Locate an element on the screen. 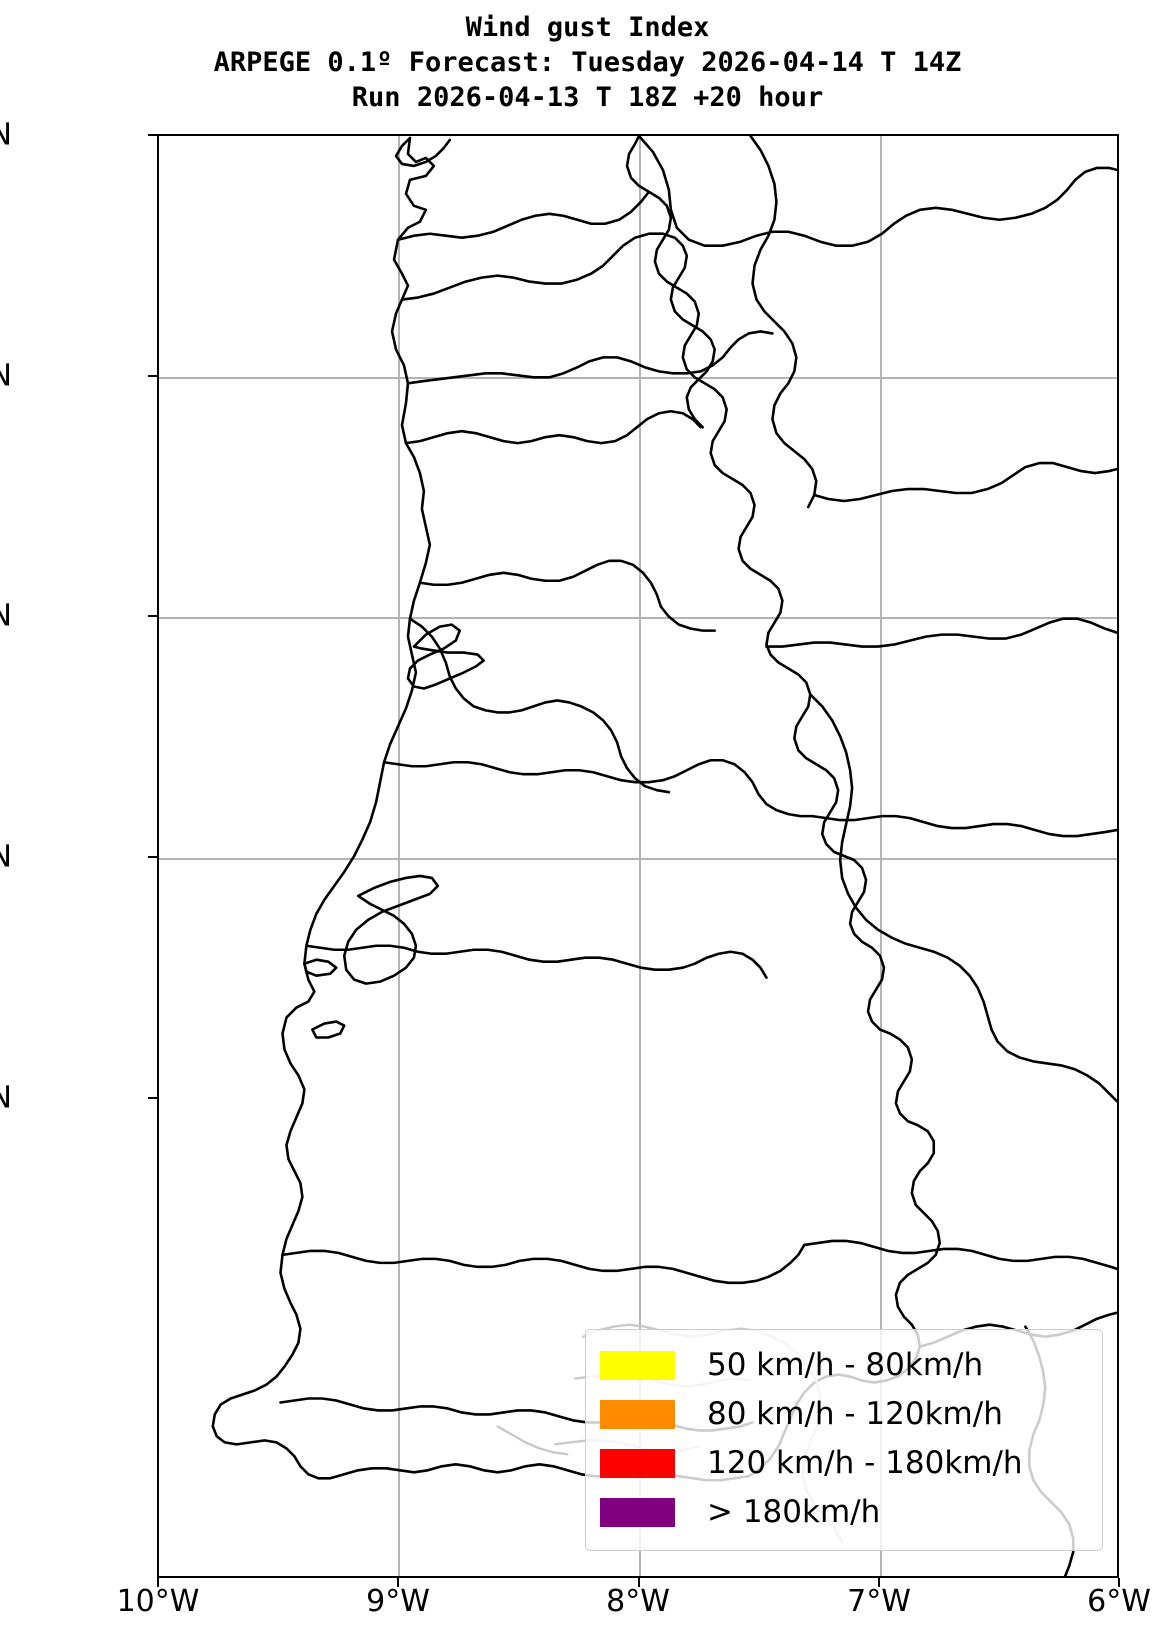  ytick-label-41N: 41°N is located at coordinates (6, 376).